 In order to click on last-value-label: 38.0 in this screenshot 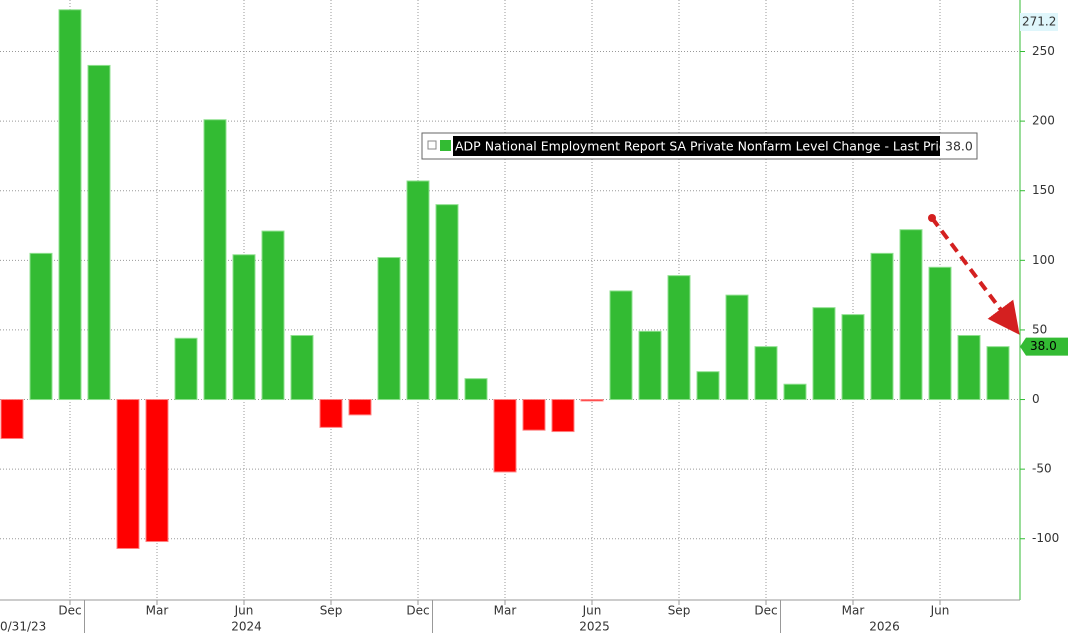, I will do `click(1043, 346)`.